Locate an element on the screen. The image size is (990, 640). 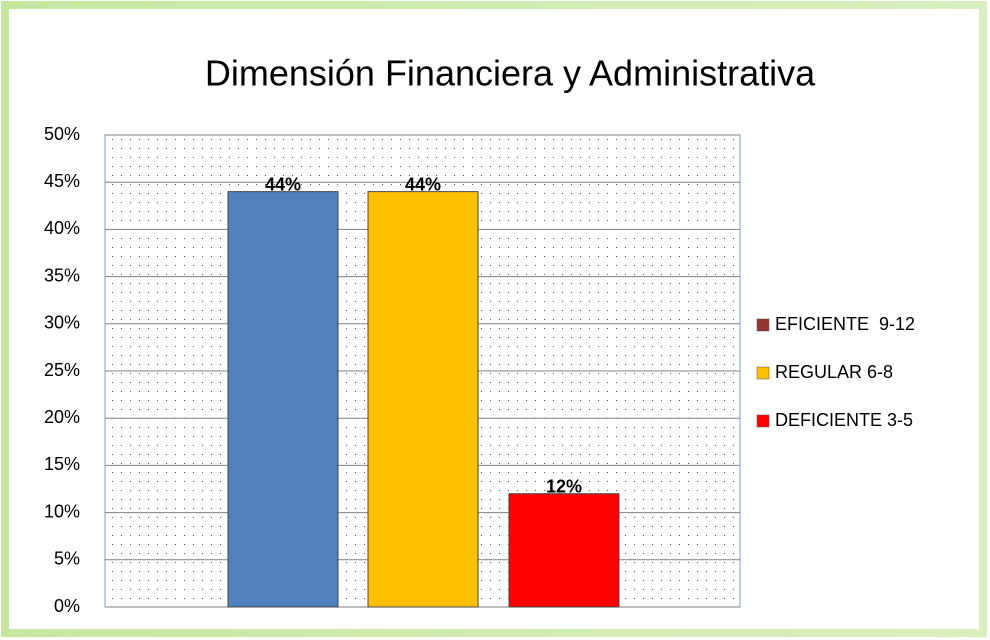
legend-label: REGULAR 6-8 is located at coordinates (834, 372).